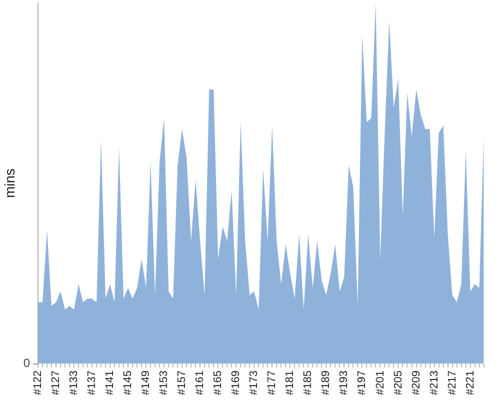 The width and height of the screenshot is (500, 400). Describe the element at coordinates (308, 383) in the screenshot. I see `x-tick-label: #185` at that location.